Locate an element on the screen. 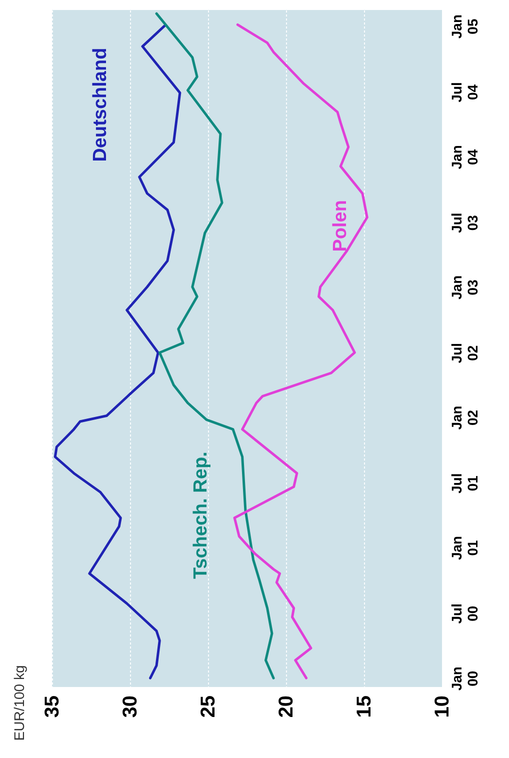 This screenshot has width=509, height=758. x-tick-label: 25 is located at coordinates (209, 707).